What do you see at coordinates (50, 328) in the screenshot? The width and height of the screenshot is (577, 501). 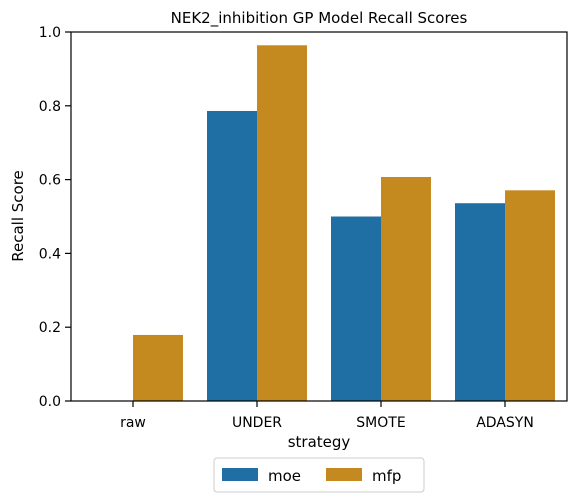 I see `y-tick-label: 0.2` at bounding box center [50, 328].